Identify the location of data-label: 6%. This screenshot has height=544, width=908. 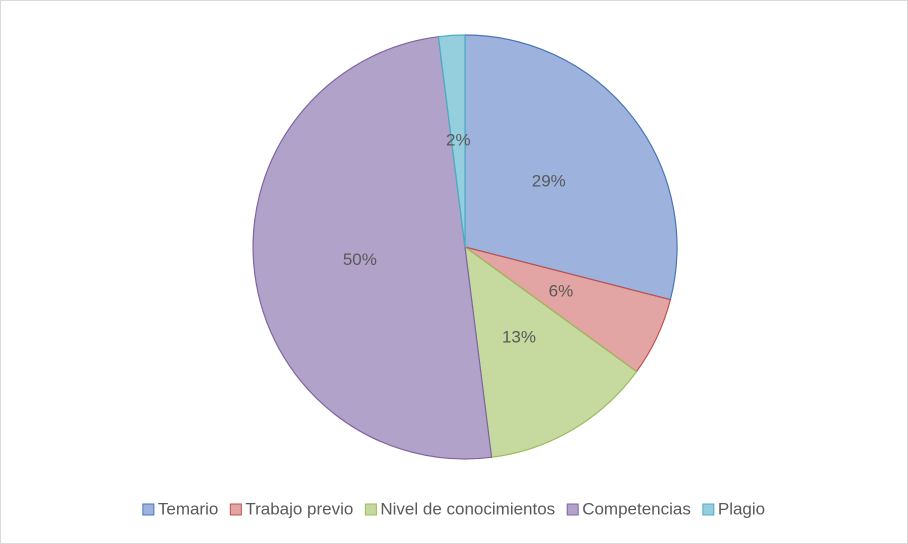
(561, 291).